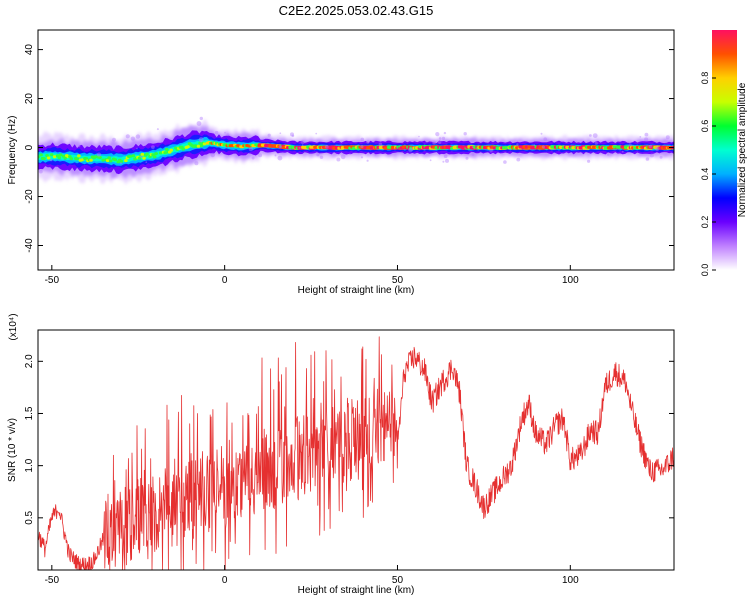  What do you see at coordinates (312, 575) in the screenshot?
I see `snr-x-ticks: -50 0 50 100` at bounding box center [312, 575].